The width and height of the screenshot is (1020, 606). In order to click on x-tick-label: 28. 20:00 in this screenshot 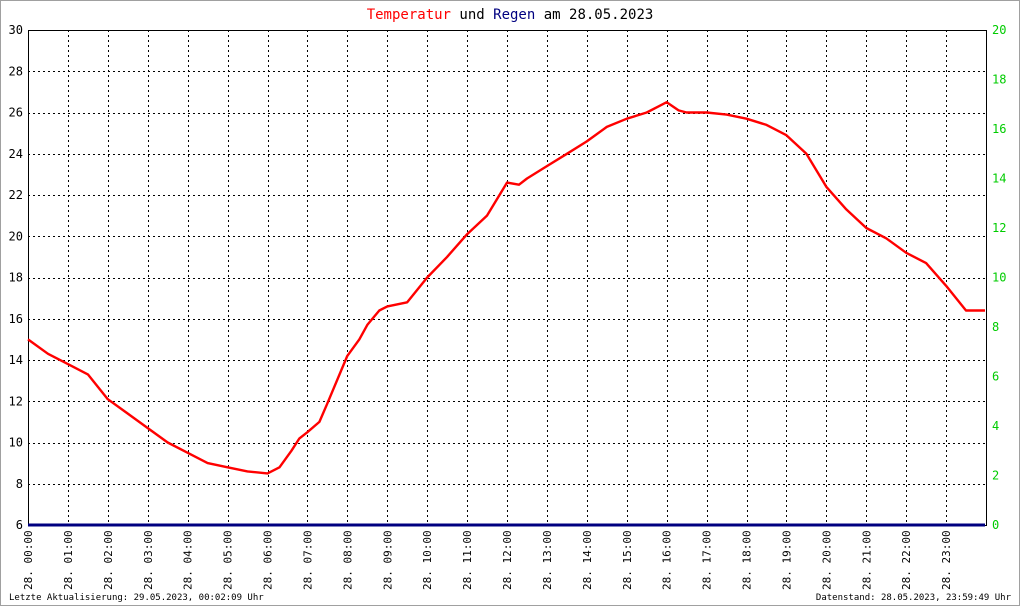, I will do `click(826, 560)`.